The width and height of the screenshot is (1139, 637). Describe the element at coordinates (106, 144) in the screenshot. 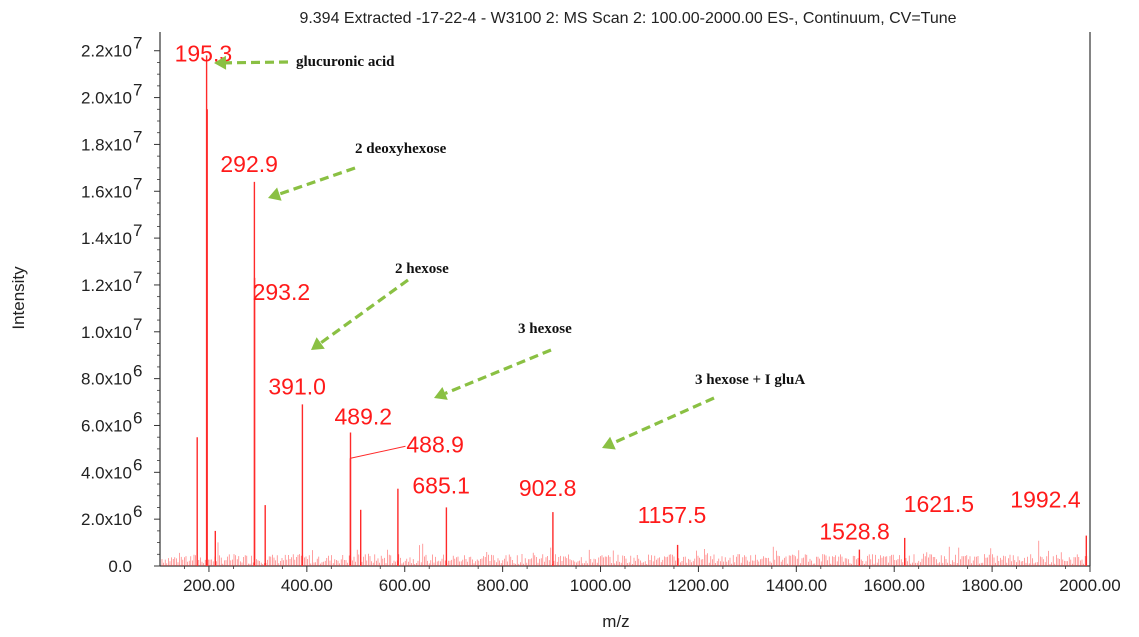

I see `y-tick-label: 1.8x10` at that location.